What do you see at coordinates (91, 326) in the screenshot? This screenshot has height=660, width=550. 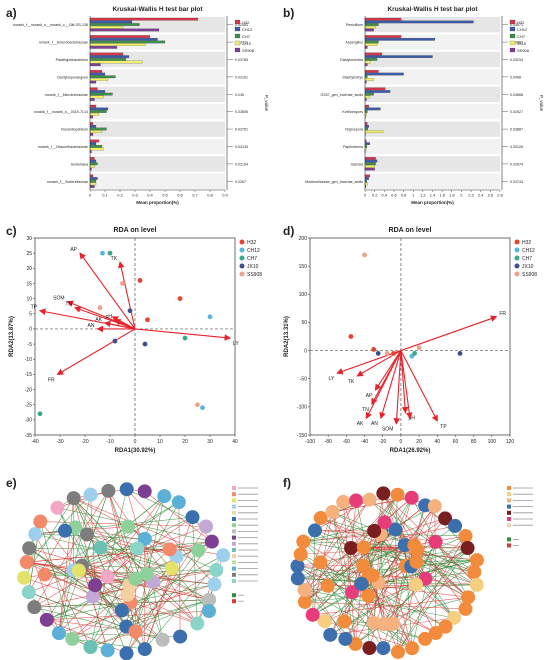 I see `c-arrow-label: AN` at bounding box center [91, 326].